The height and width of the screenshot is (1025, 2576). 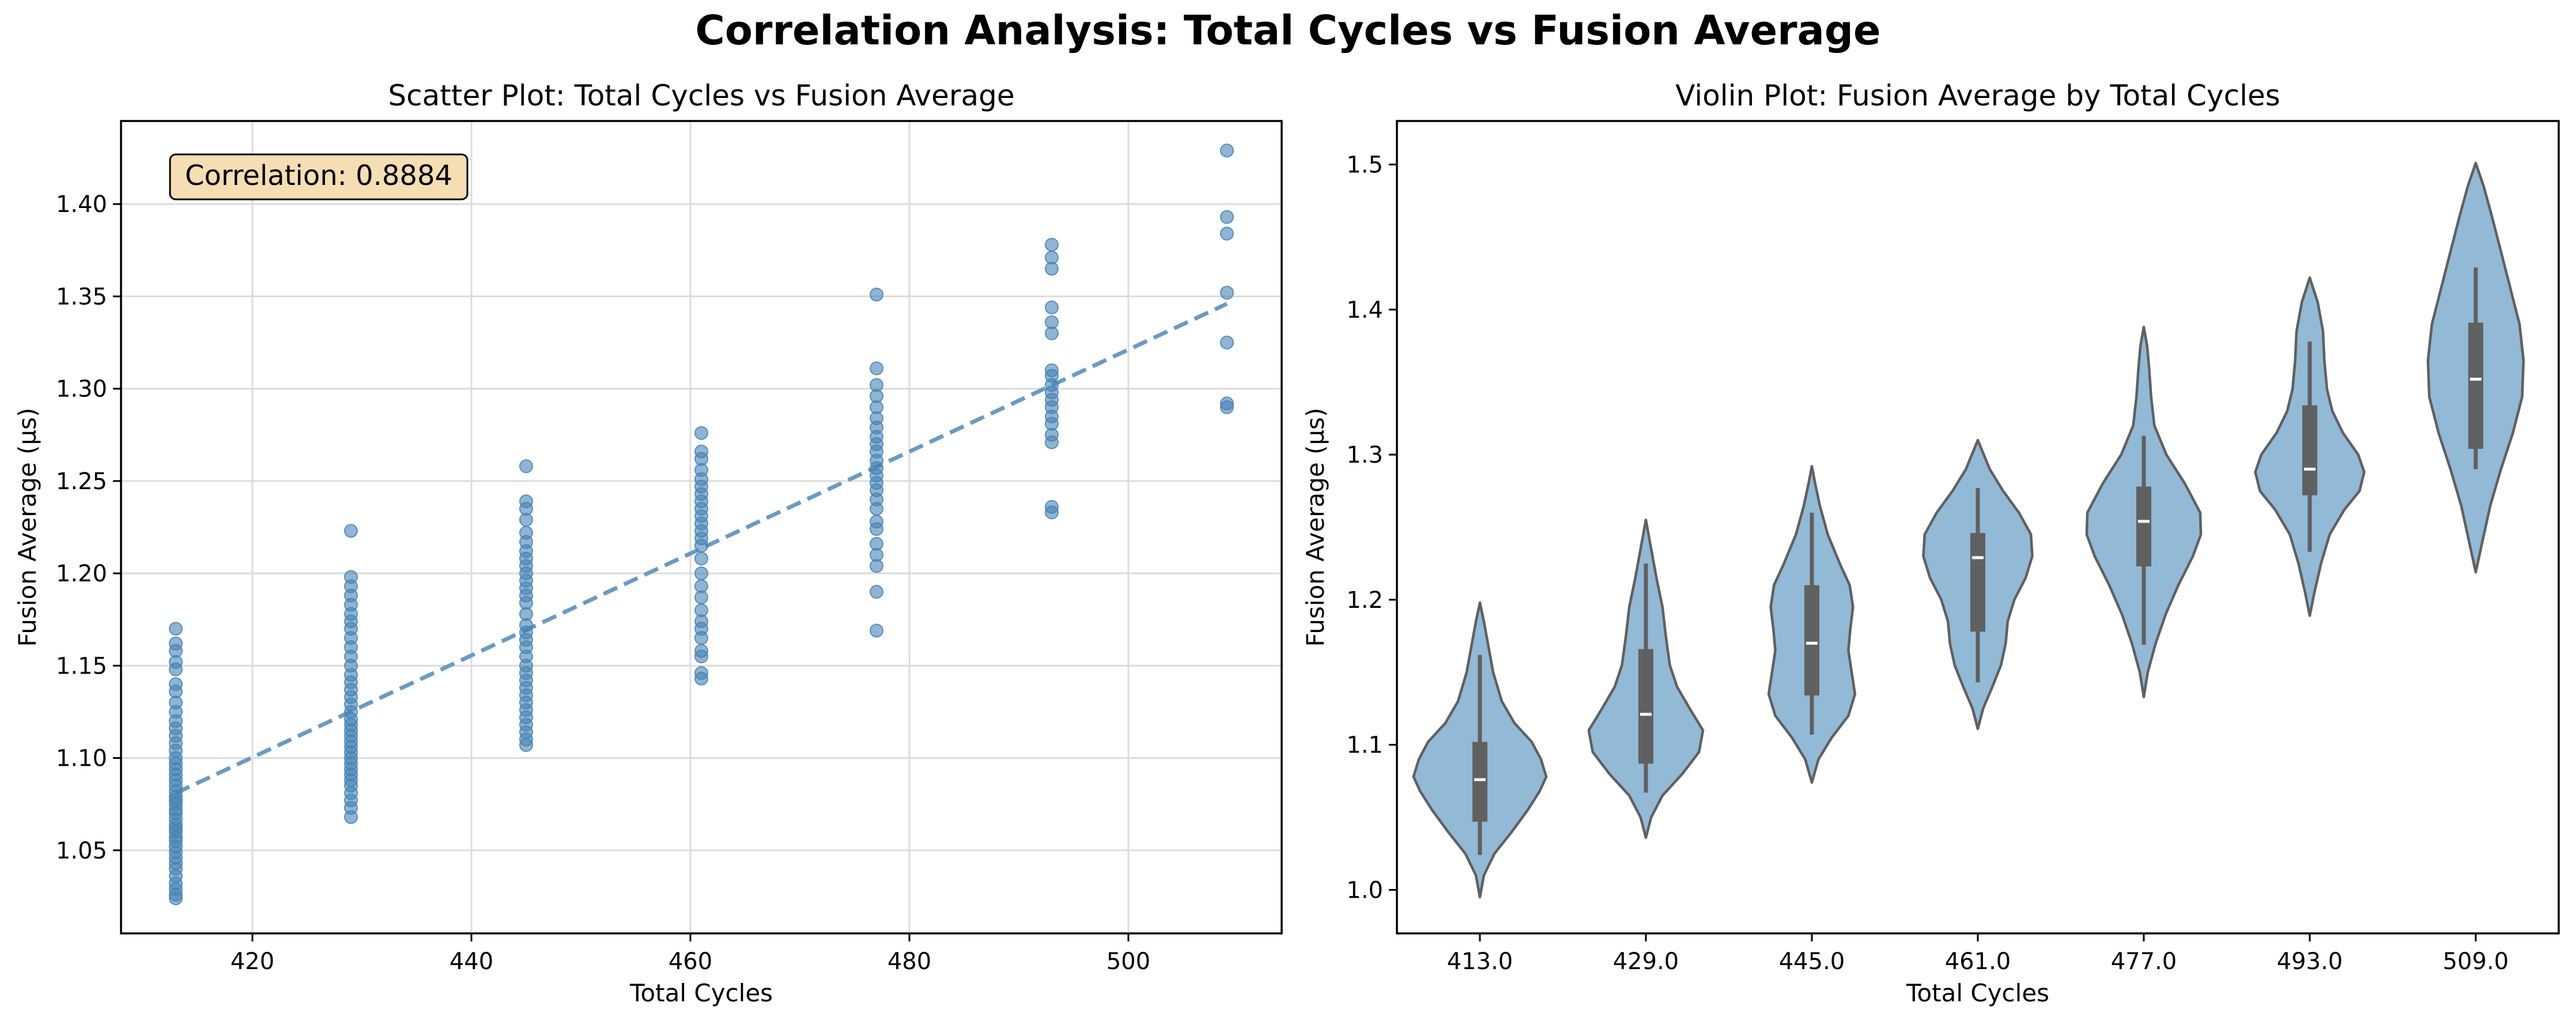 What do you see at coordinates (1128, 961) in the screenshot?
I see `scatter-x-tick-label: 500` at bounding box center [1128, 961].